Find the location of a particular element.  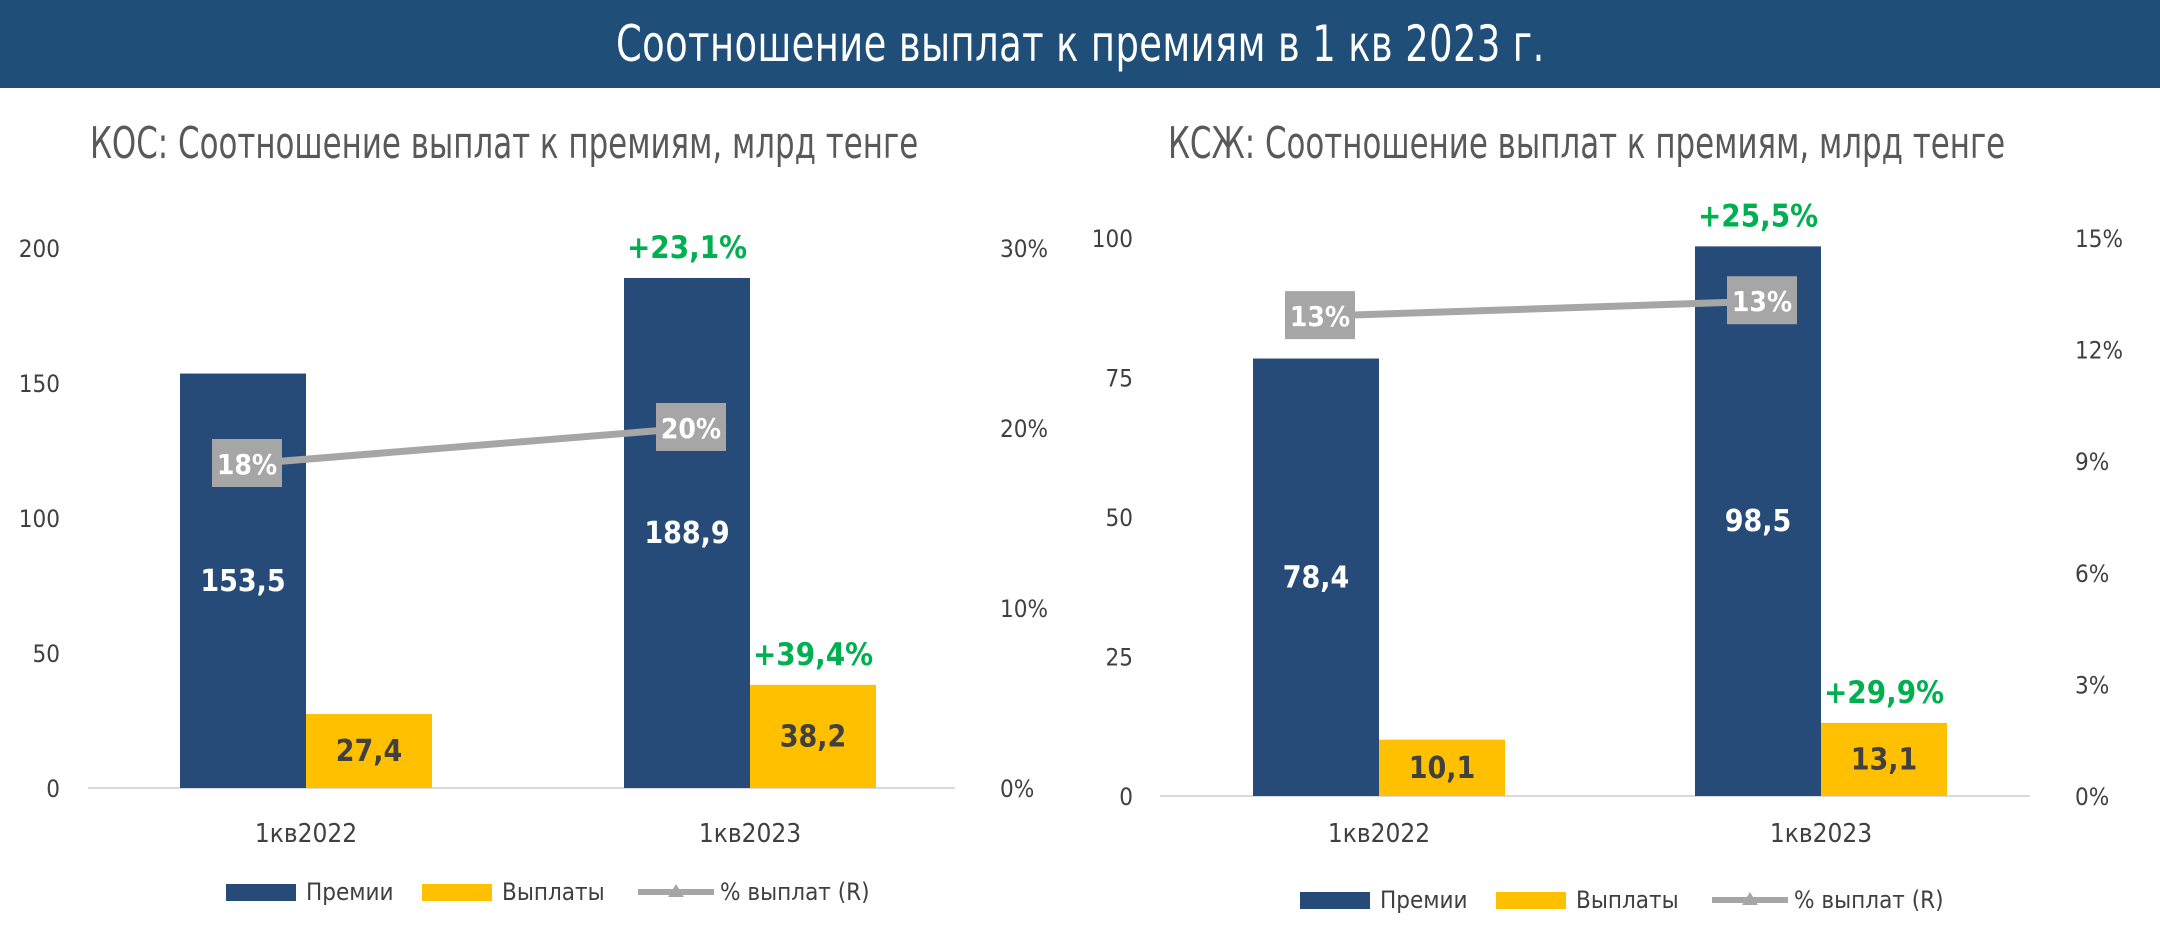

bar-label-vyplaty: 13,1 is located at coordinates (1884, 759).